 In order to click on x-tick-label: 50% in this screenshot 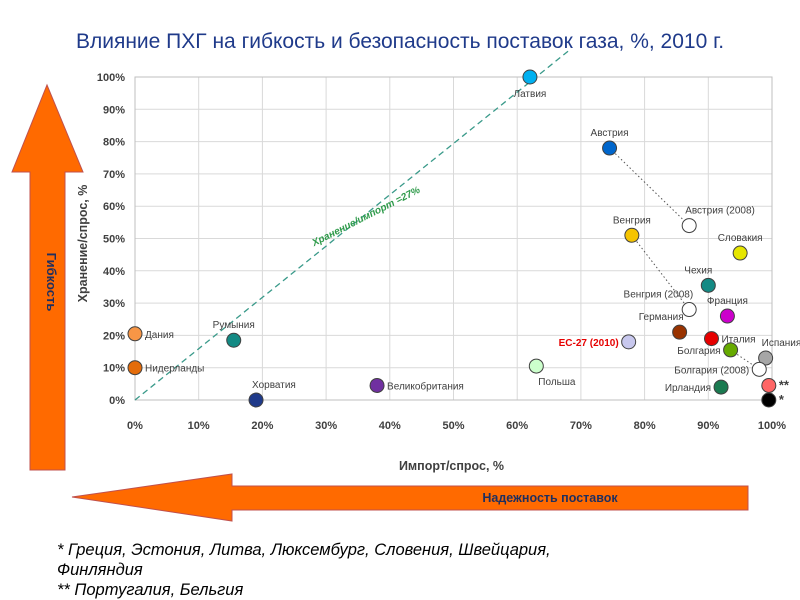, I will do `click(453, 426)`.